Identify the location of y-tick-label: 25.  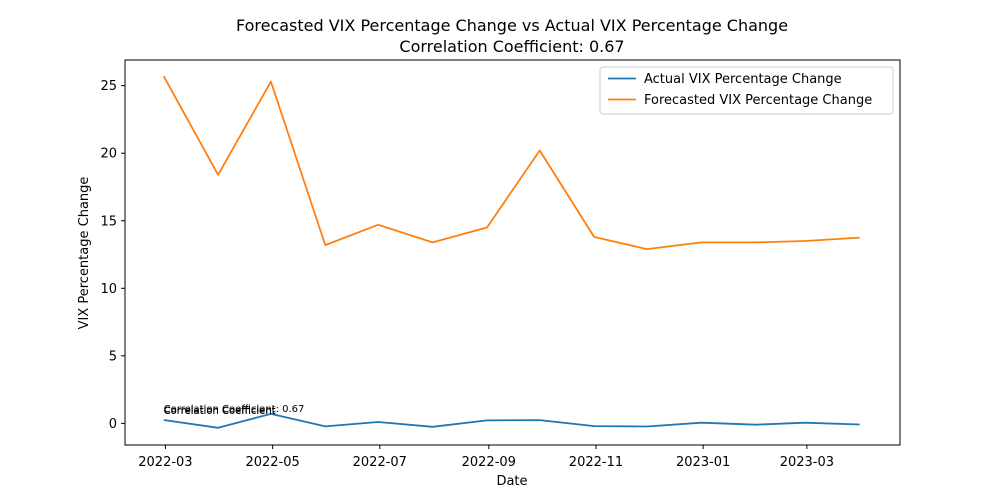
(108, 86).